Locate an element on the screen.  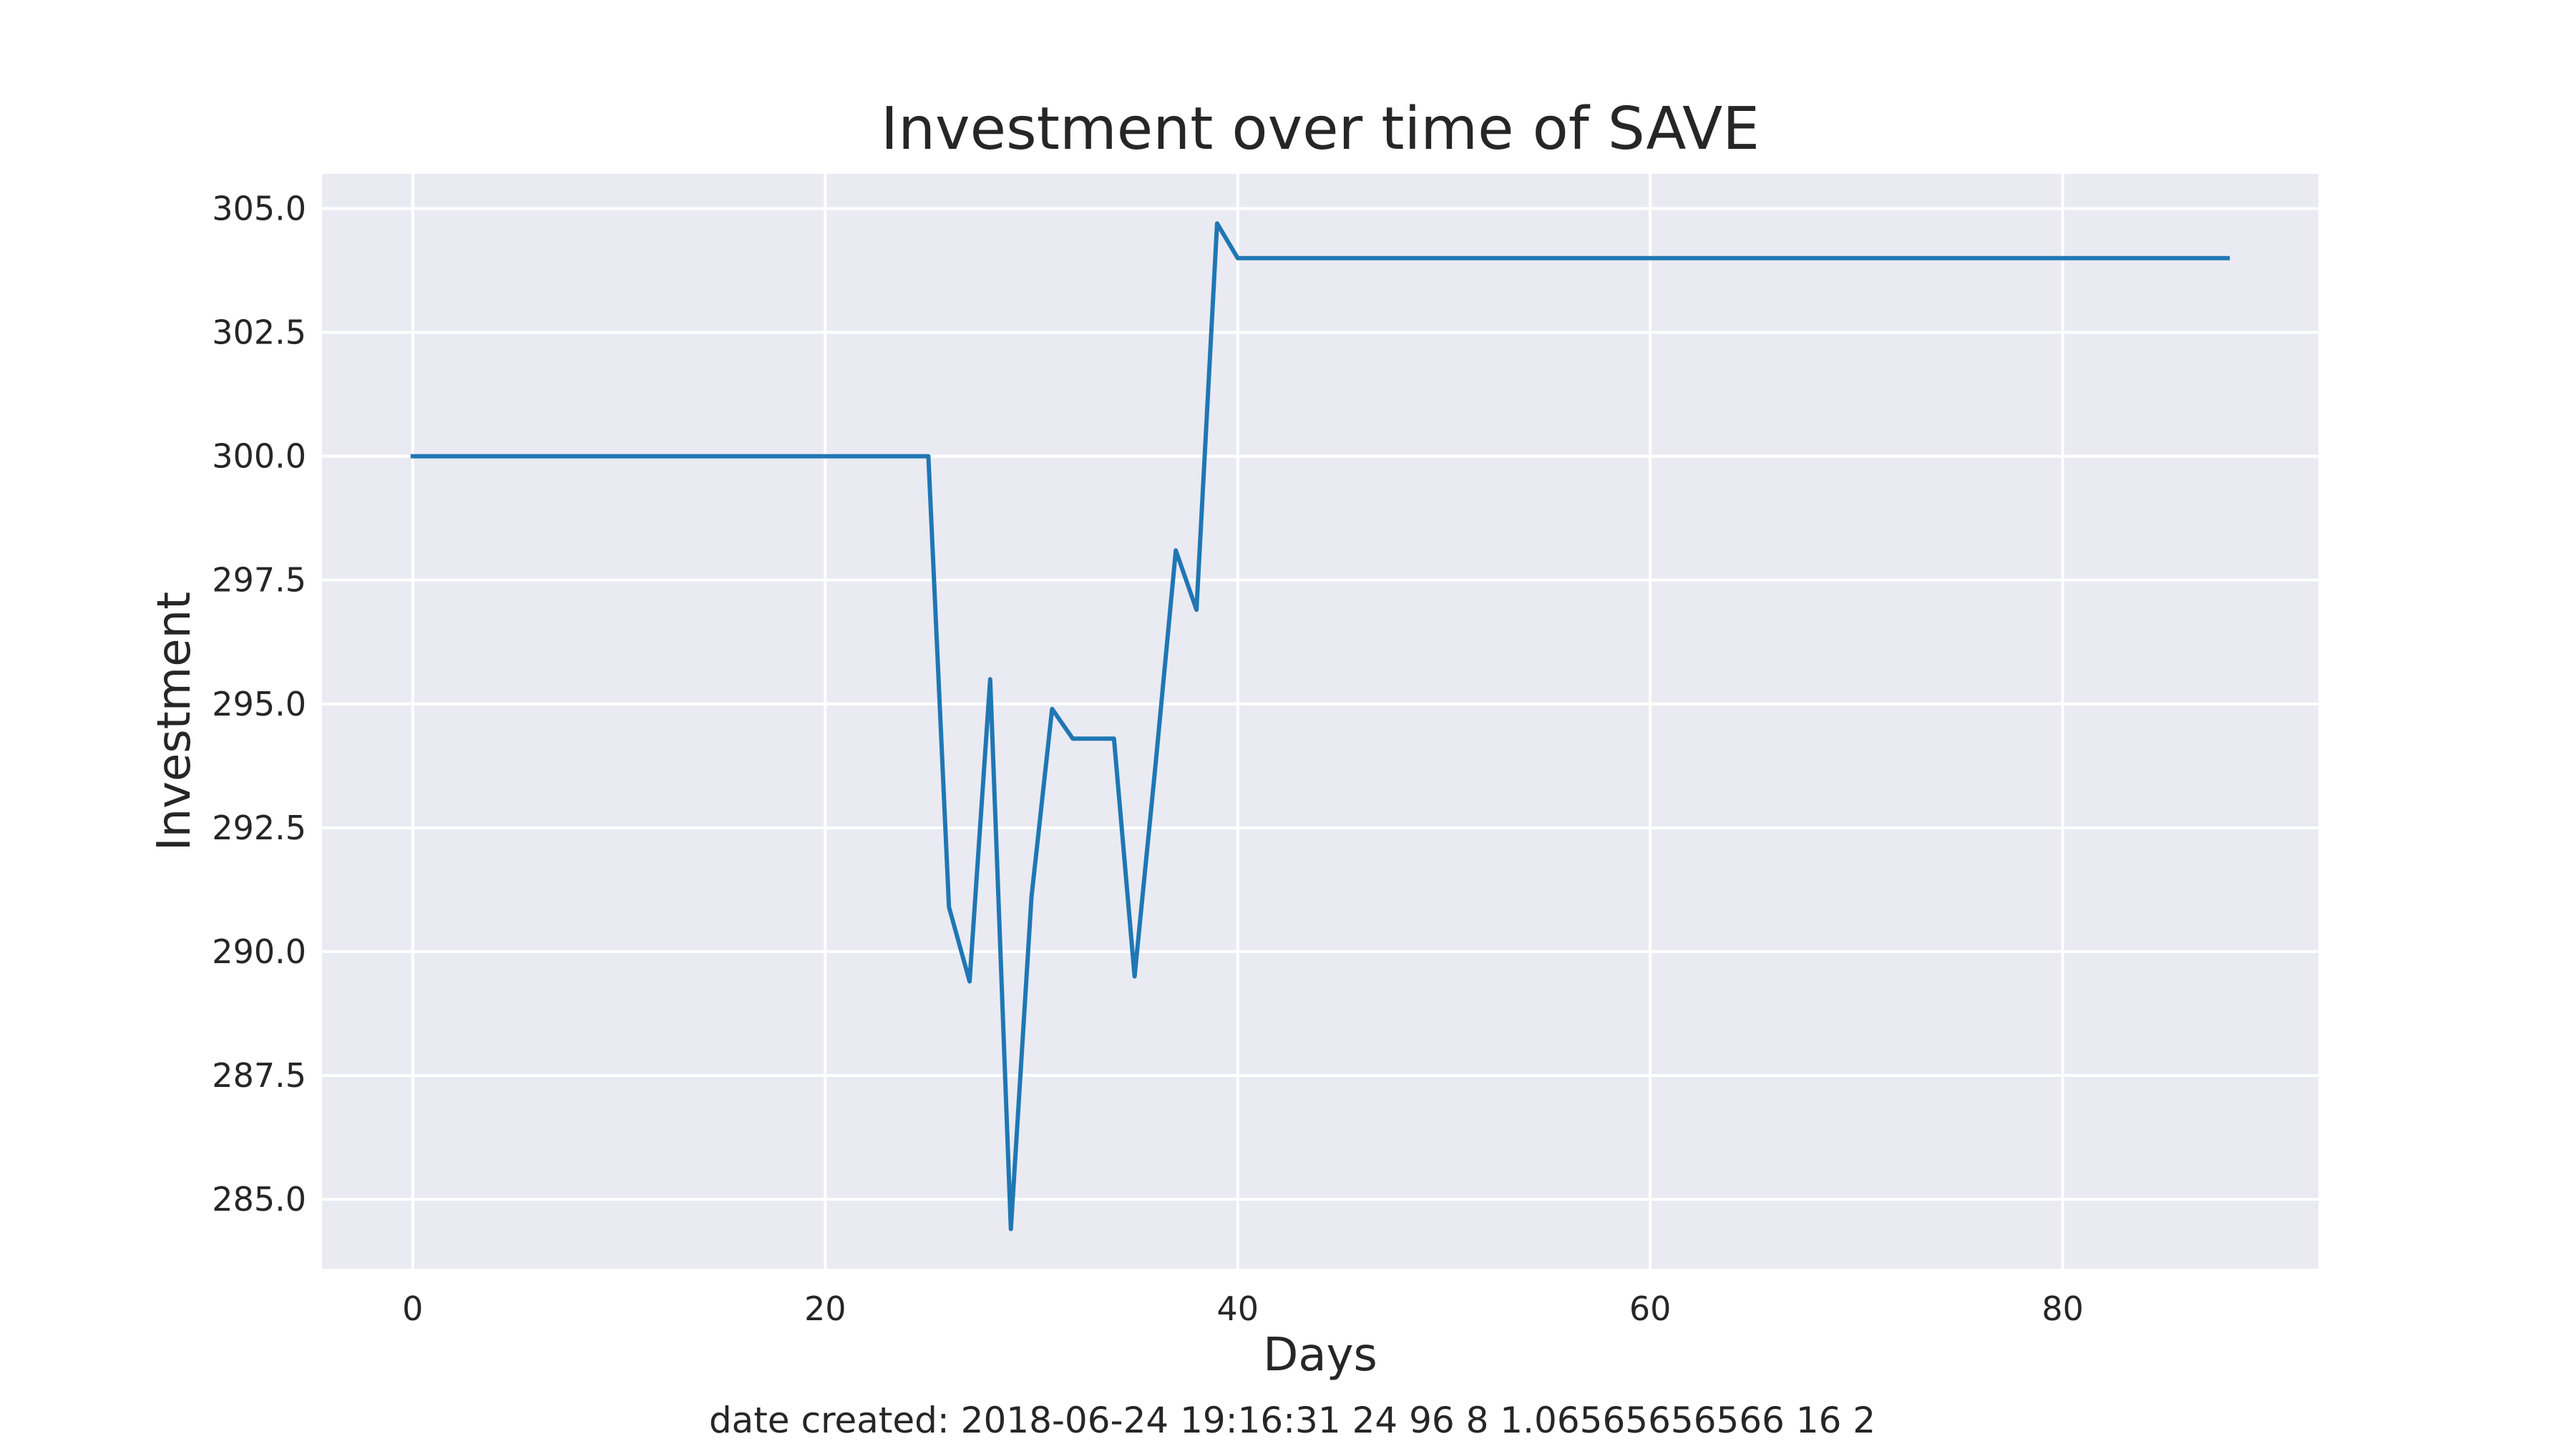
x-tick-label: 40 is located at coordinates (1237, 1308).